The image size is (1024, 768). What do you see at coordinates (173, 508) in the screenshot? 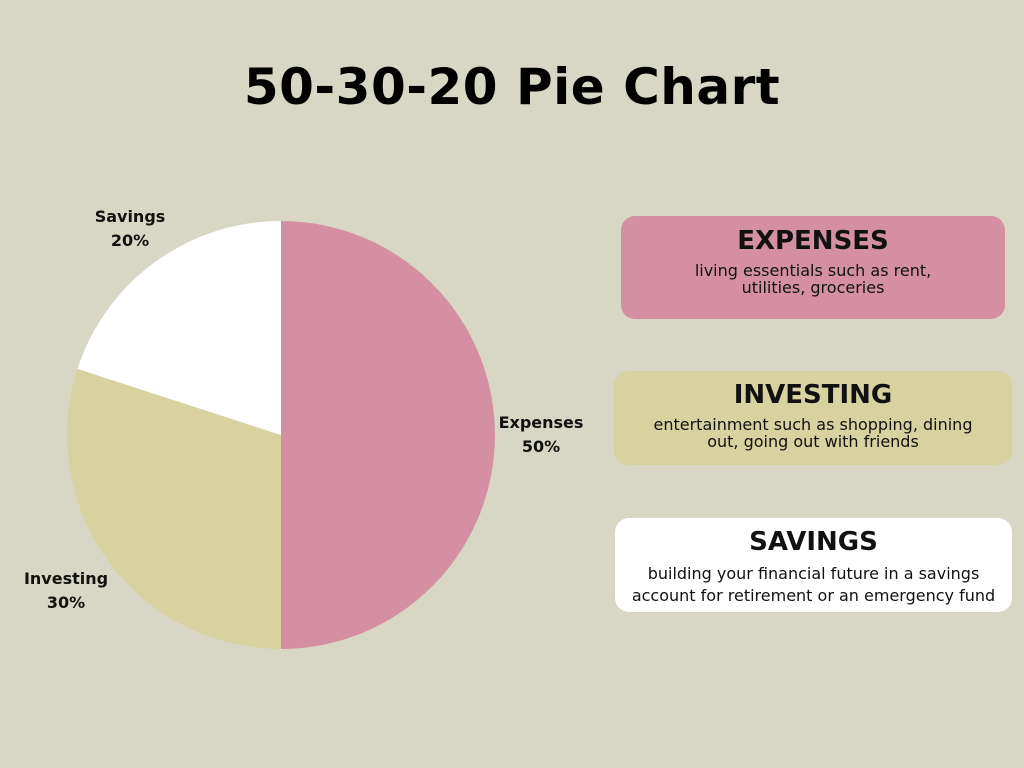
I see `pie-slice-investing` at bounding box center [173, 508].